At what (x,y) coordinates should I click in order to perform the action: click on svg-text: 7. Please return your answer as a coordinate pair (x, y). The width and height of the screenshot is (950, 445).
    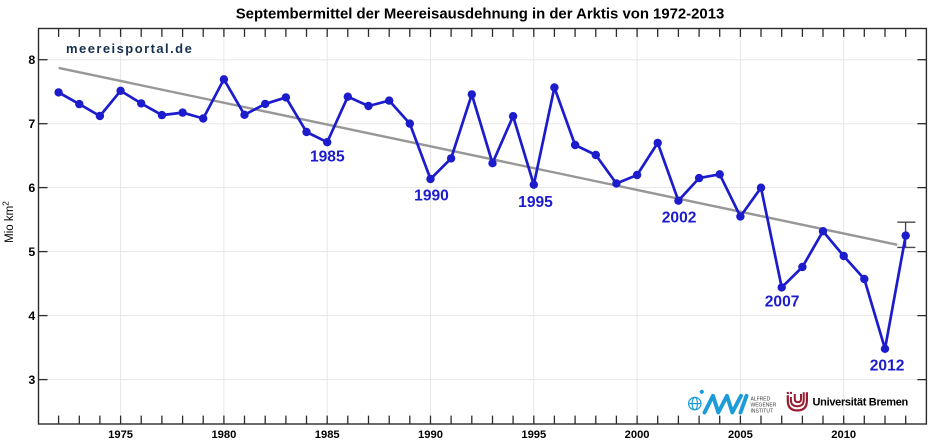
    Looking at the image, I should click on (31, 124).